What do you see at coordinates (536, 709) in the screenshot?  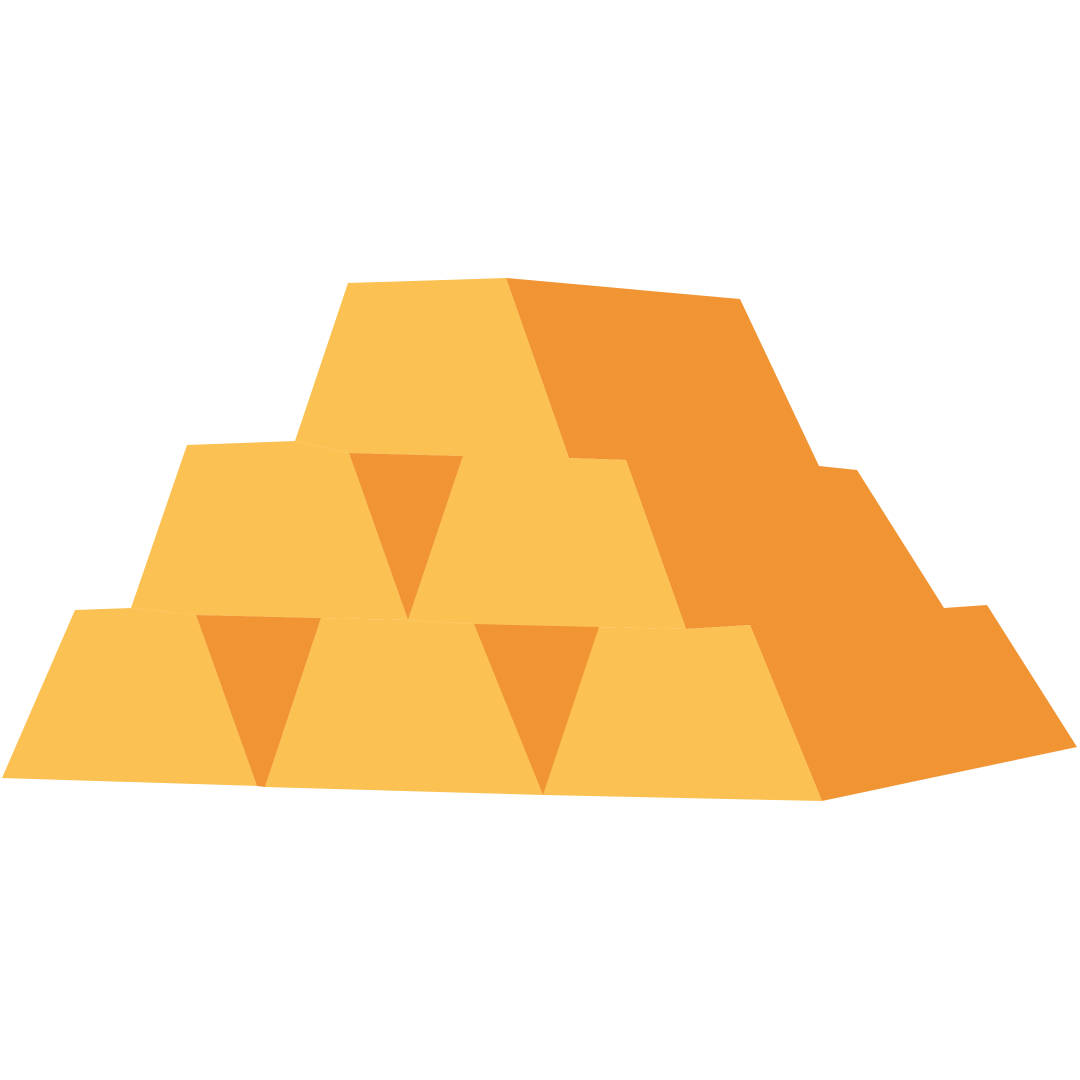 I see `gap-shadow-lower-right` at bounding box center [536, 709].